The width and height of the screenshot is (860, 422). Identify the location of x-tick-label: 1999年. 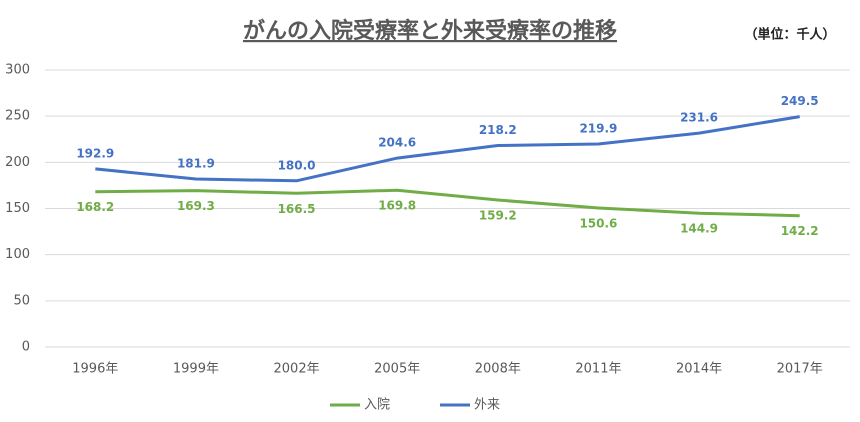
(196, 369).